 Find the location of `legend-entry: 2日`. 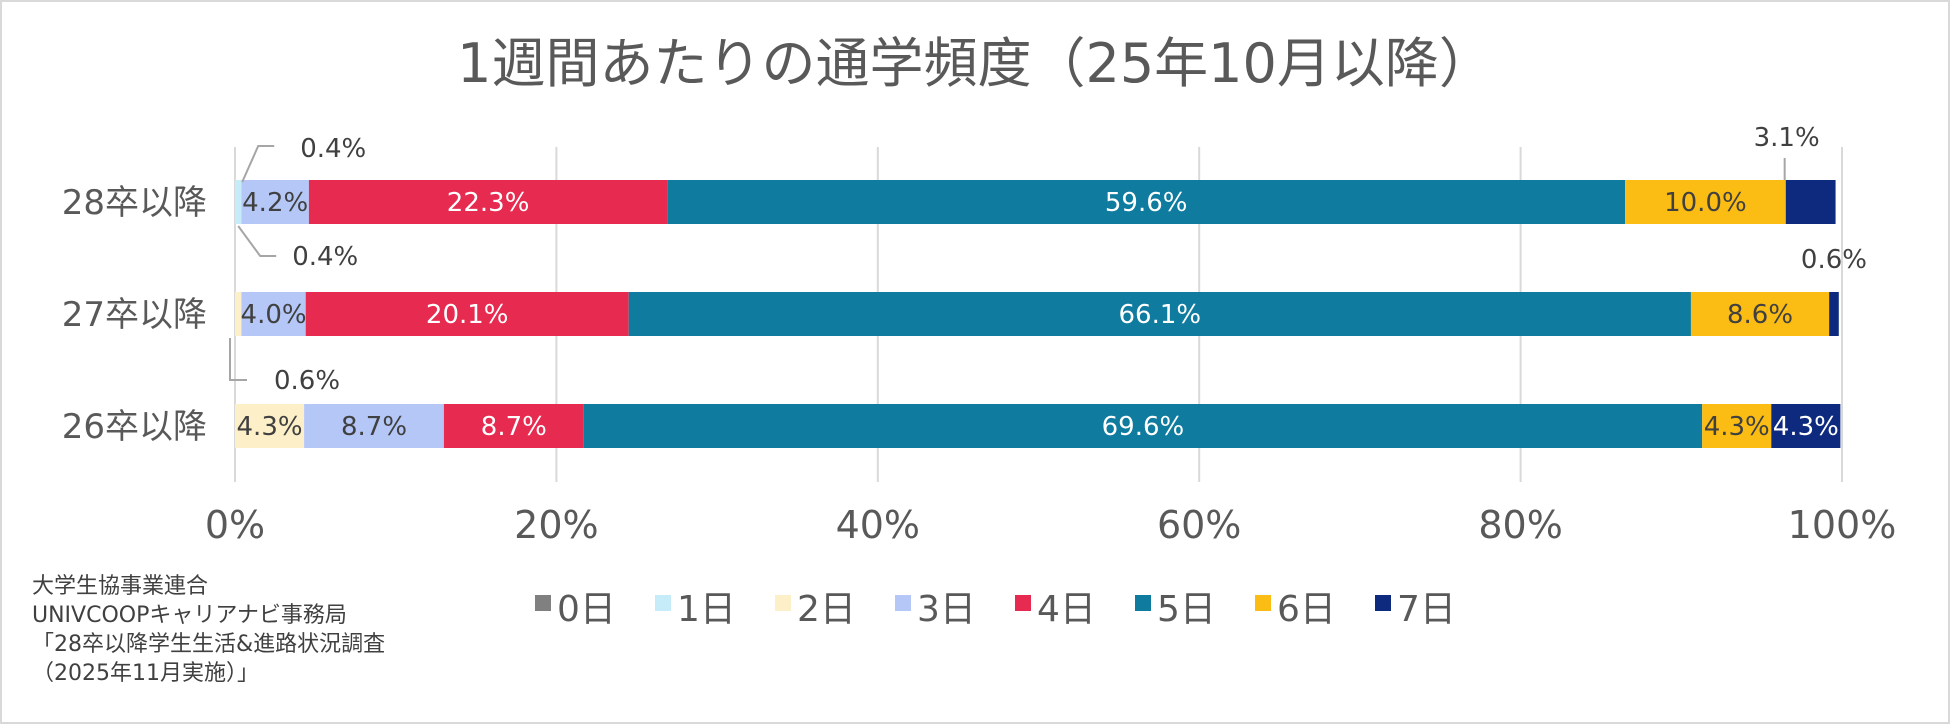

legend-entry: 2日 is located at coordinates (826, 609).